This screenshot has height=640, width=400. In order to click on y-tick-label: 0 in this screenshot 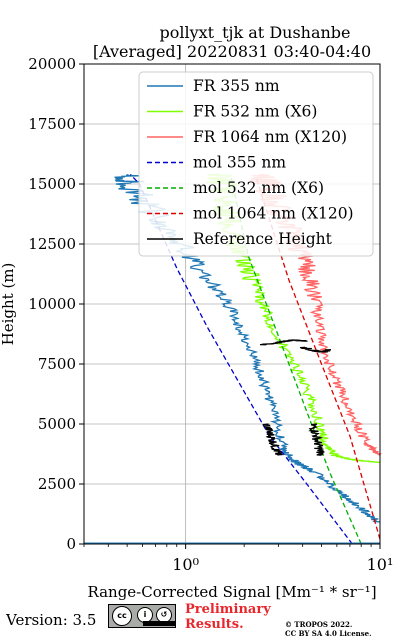, I will do `click(71, 544)`.